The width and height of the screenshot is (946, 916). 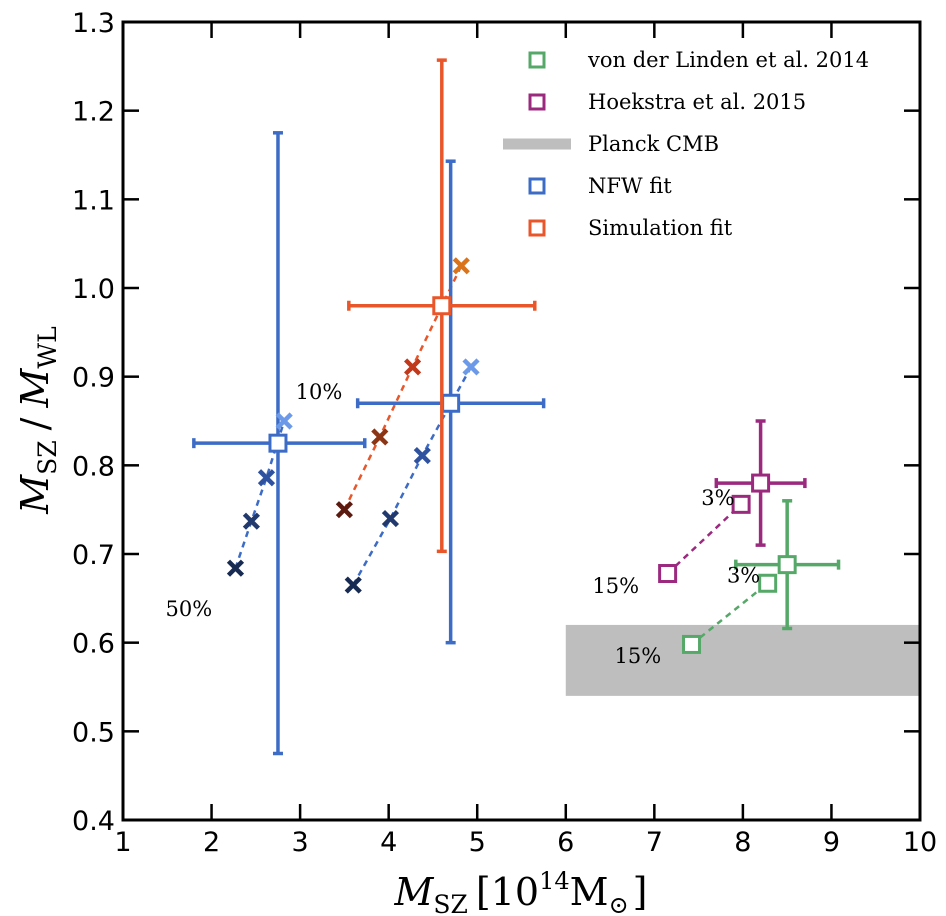 What do you see at coordinates (93, 644) in the screenshot?
I see `y-tick-label: 0.6` at bounding box center [93, 644].